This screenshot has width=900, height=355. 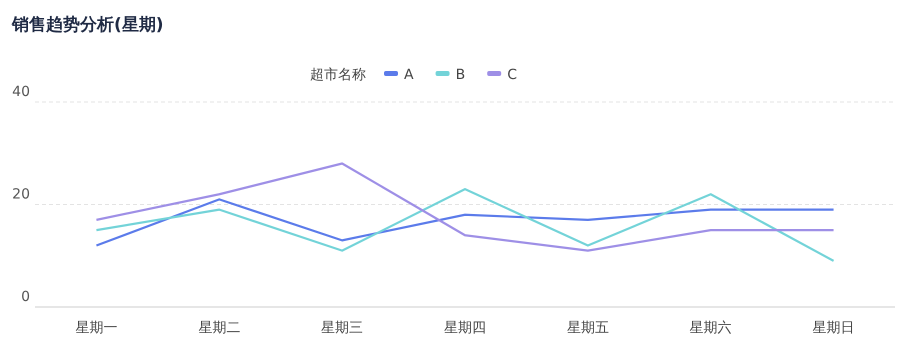 I want to click on chart-title: 销售趋势分析(星期), so click(x=87, y=25).